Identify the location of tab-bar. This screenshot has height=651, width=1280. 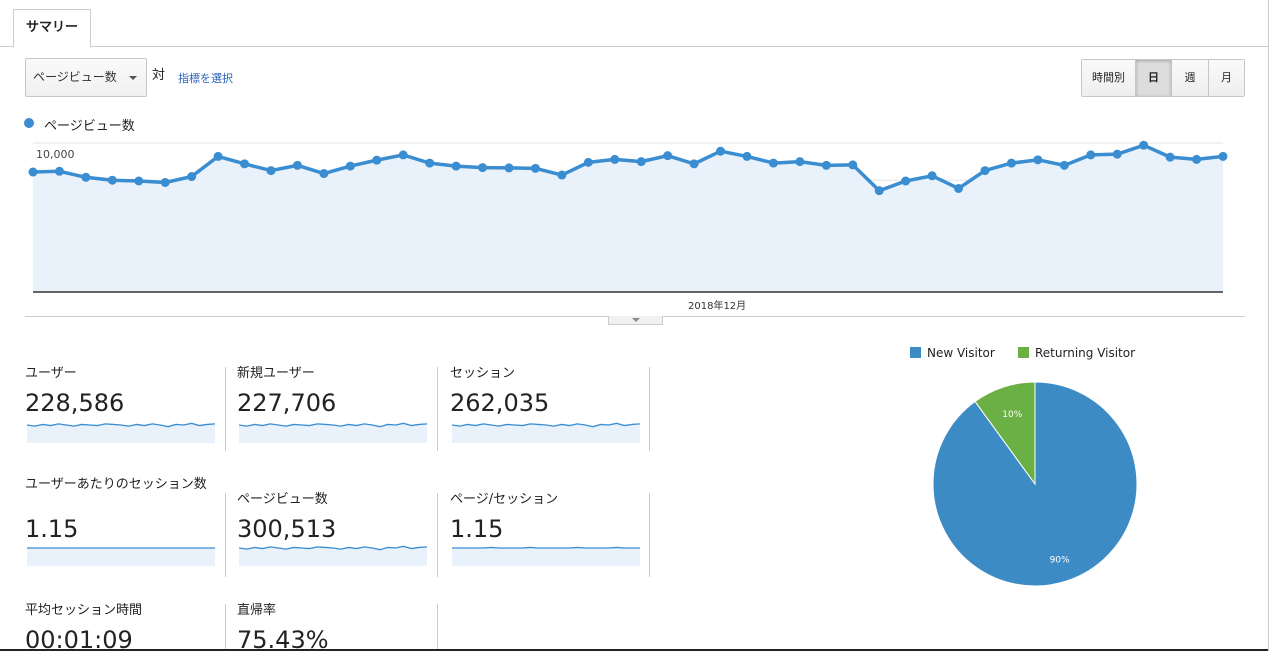
(634, 23).